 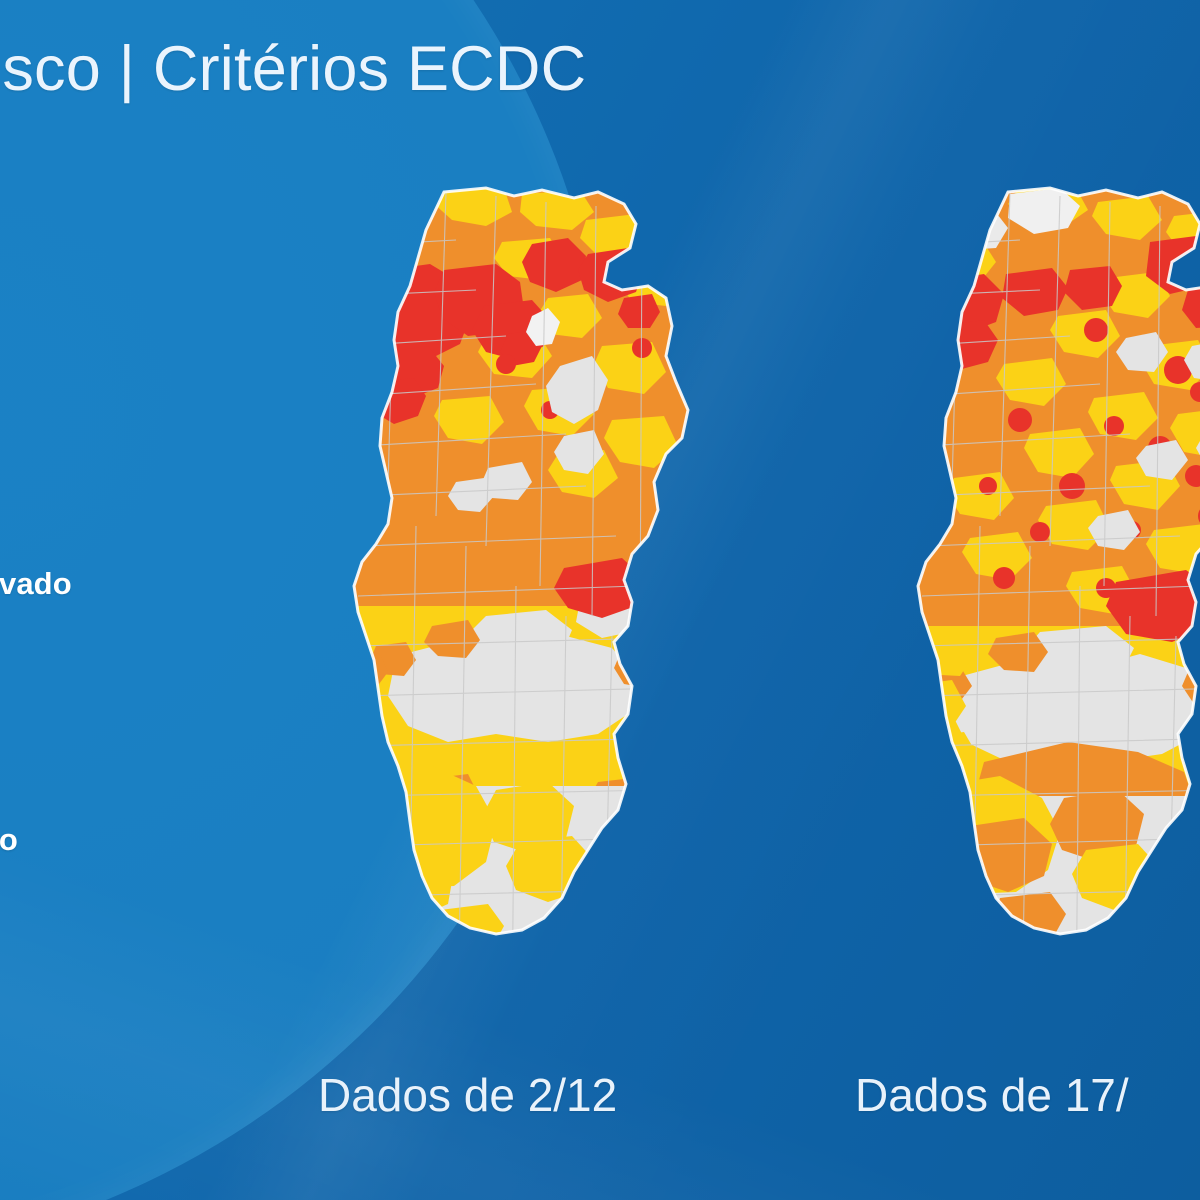 I want to click on map-regions-right, so click(x=1059, y=561).